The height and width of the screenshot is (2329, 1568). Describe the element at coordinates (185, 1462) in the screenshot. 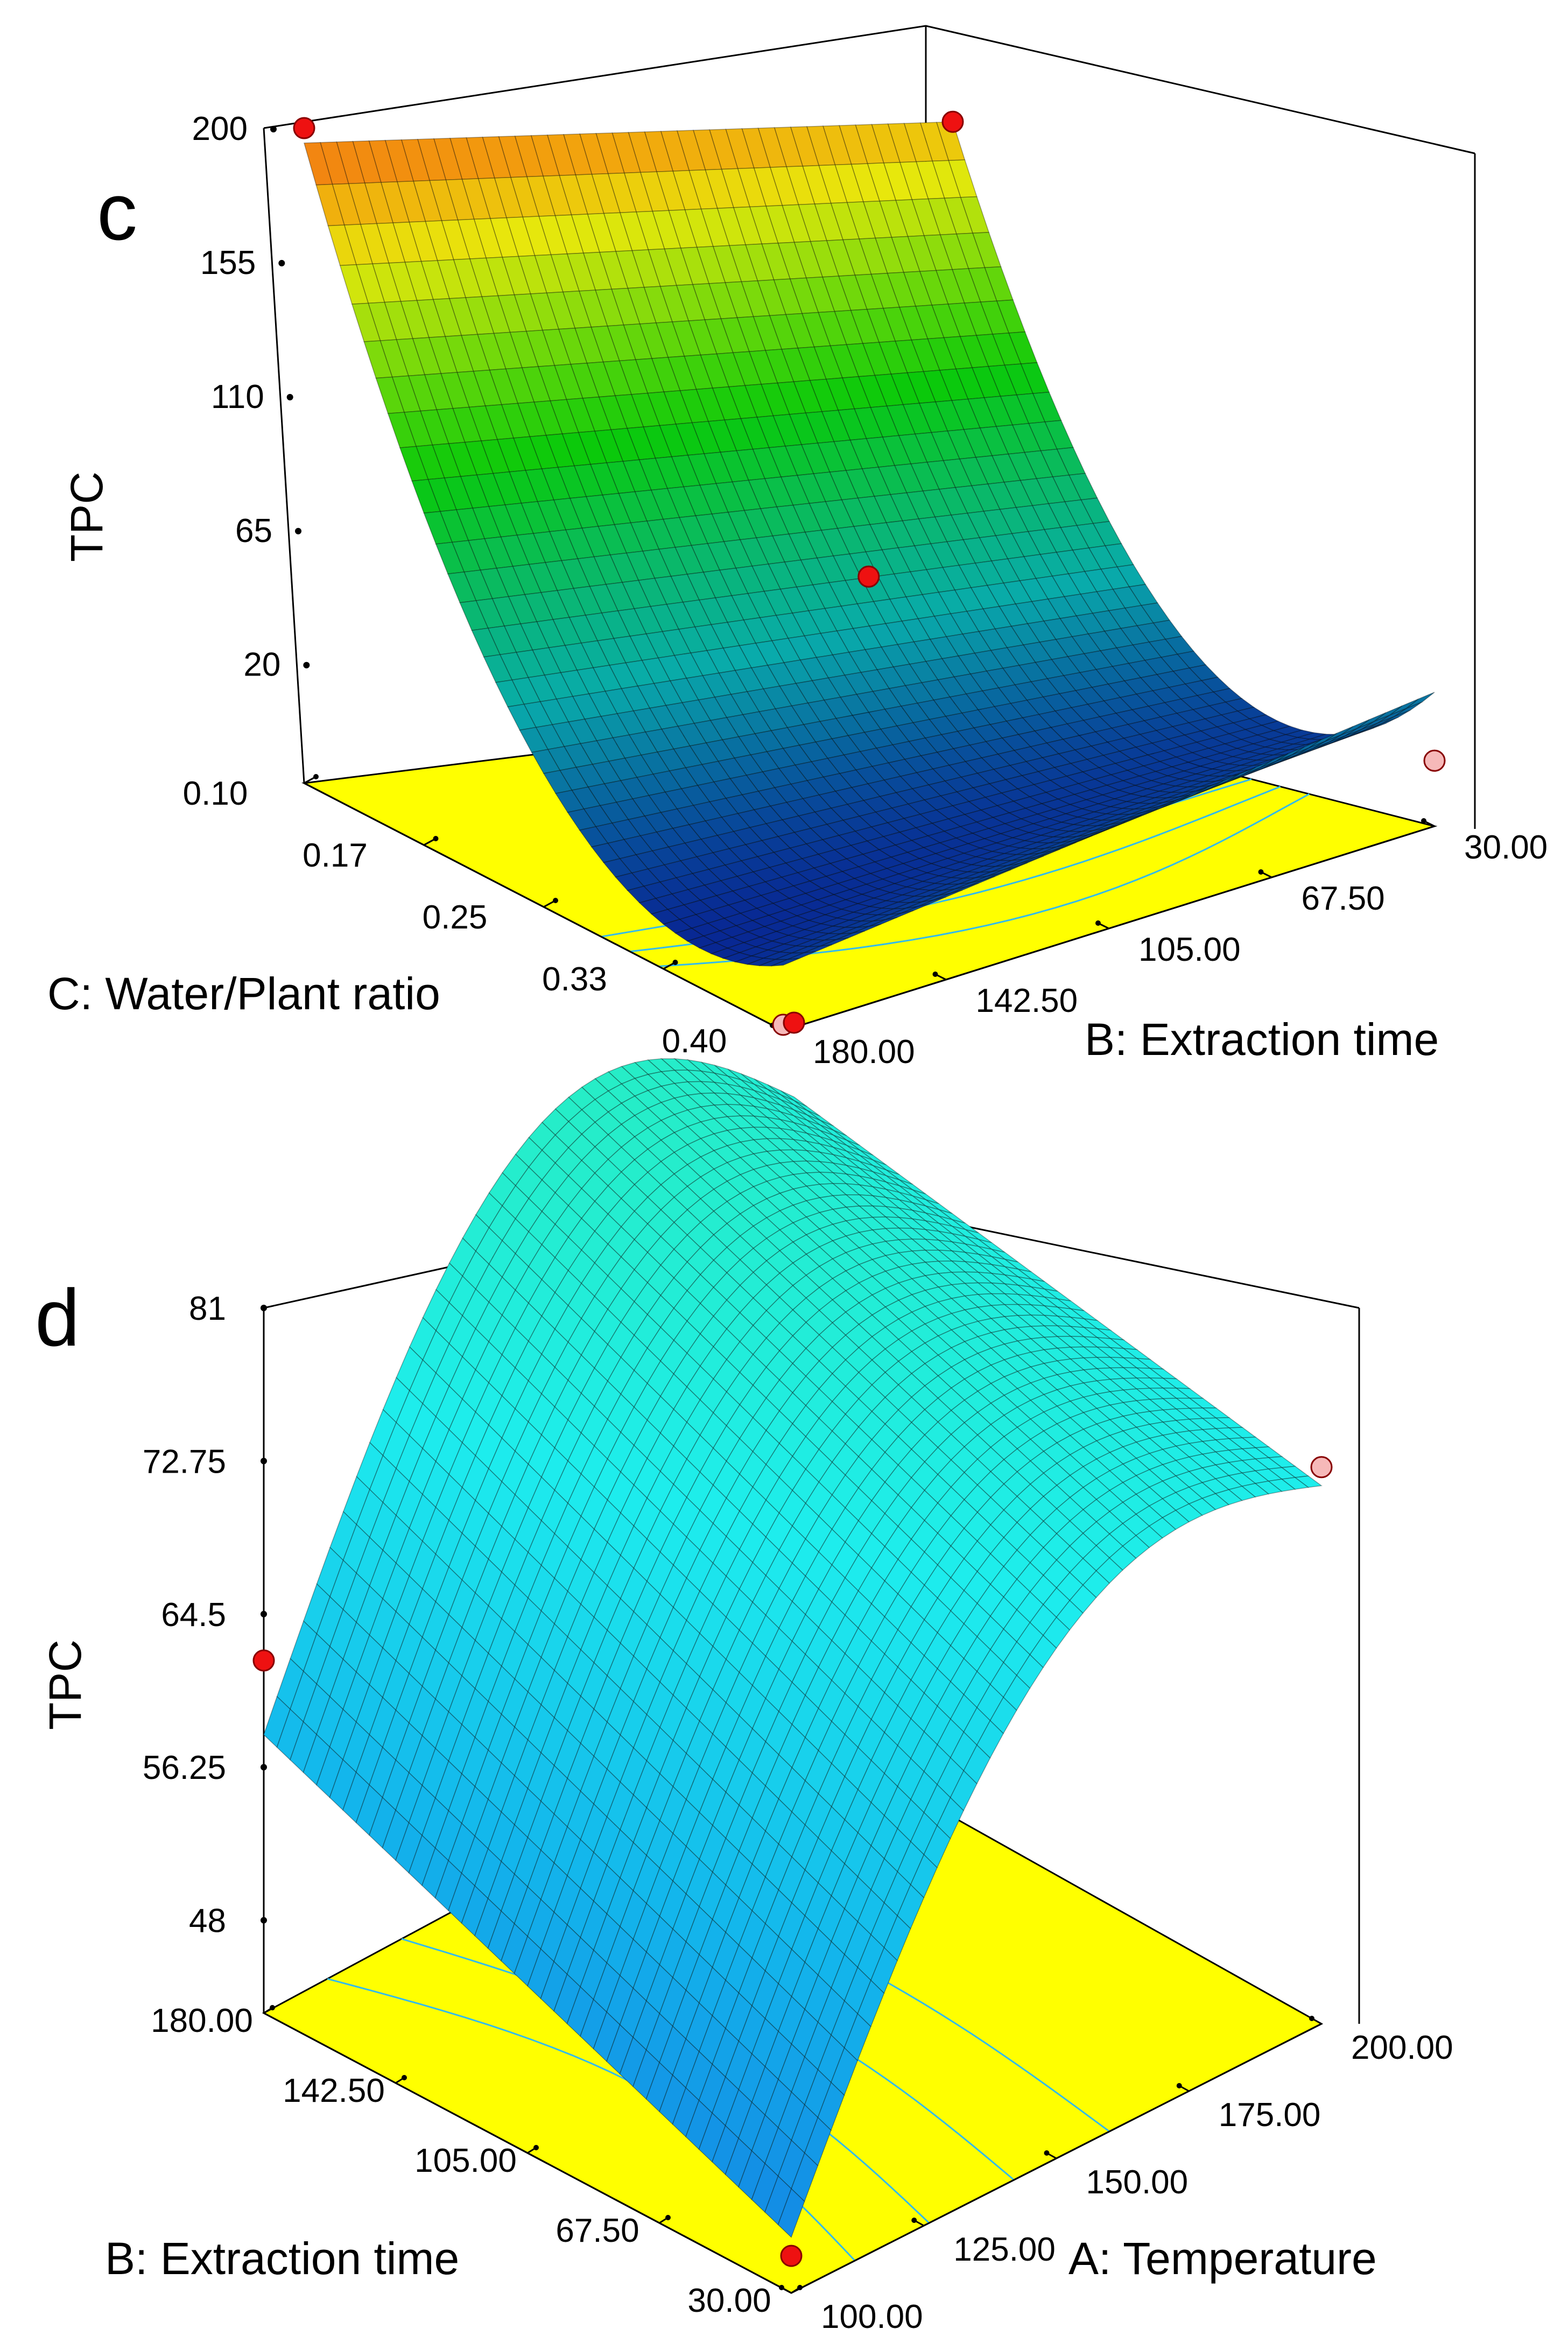

I see `d-z-tick-label: 72.75` at that location.